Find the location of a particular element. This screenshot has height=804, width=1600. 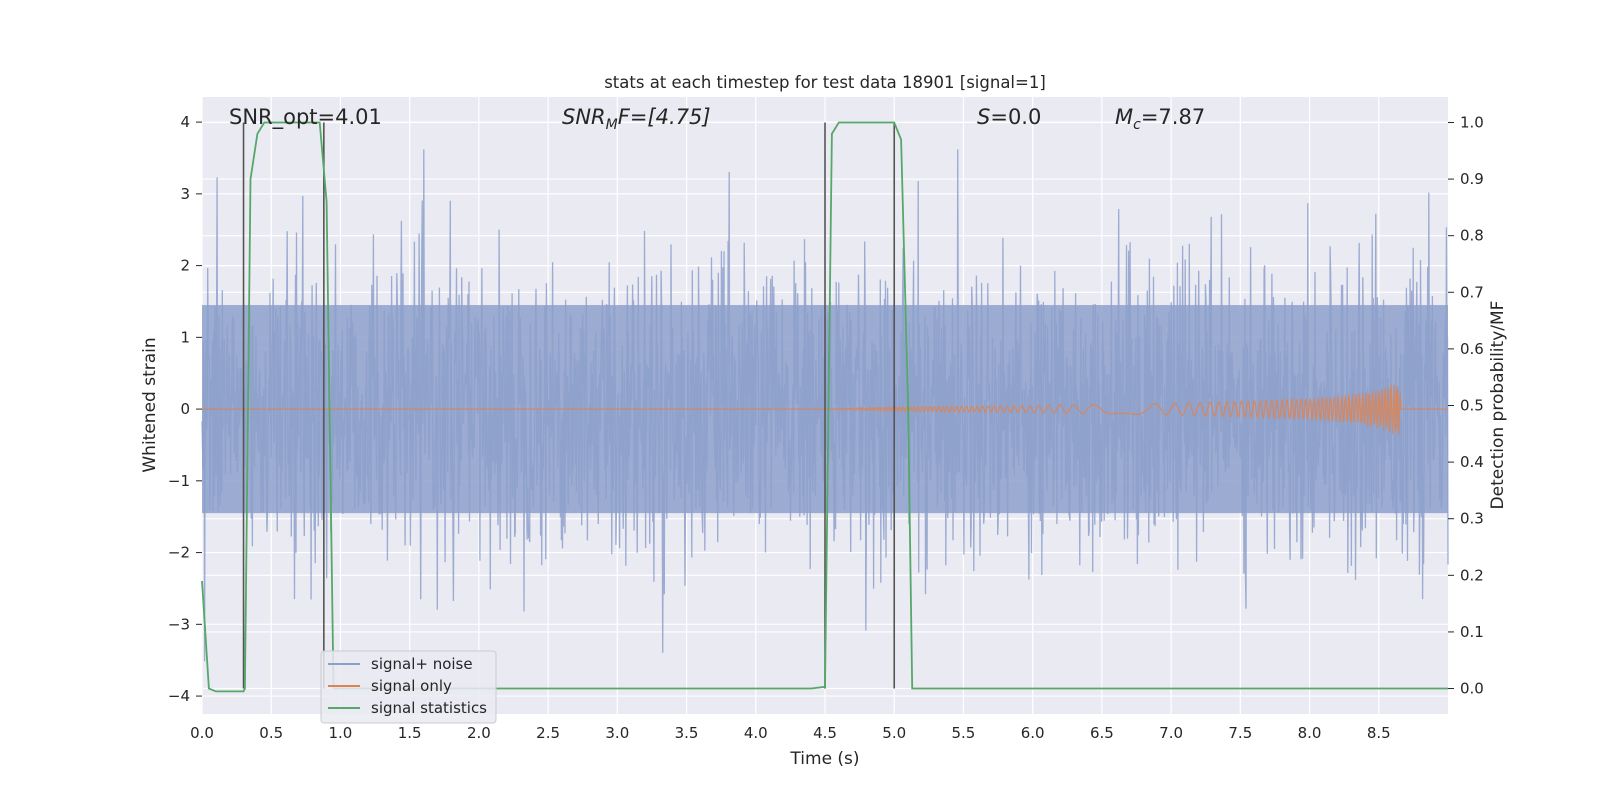

y-tick-label: −1 is located at coordinates (179, 481).